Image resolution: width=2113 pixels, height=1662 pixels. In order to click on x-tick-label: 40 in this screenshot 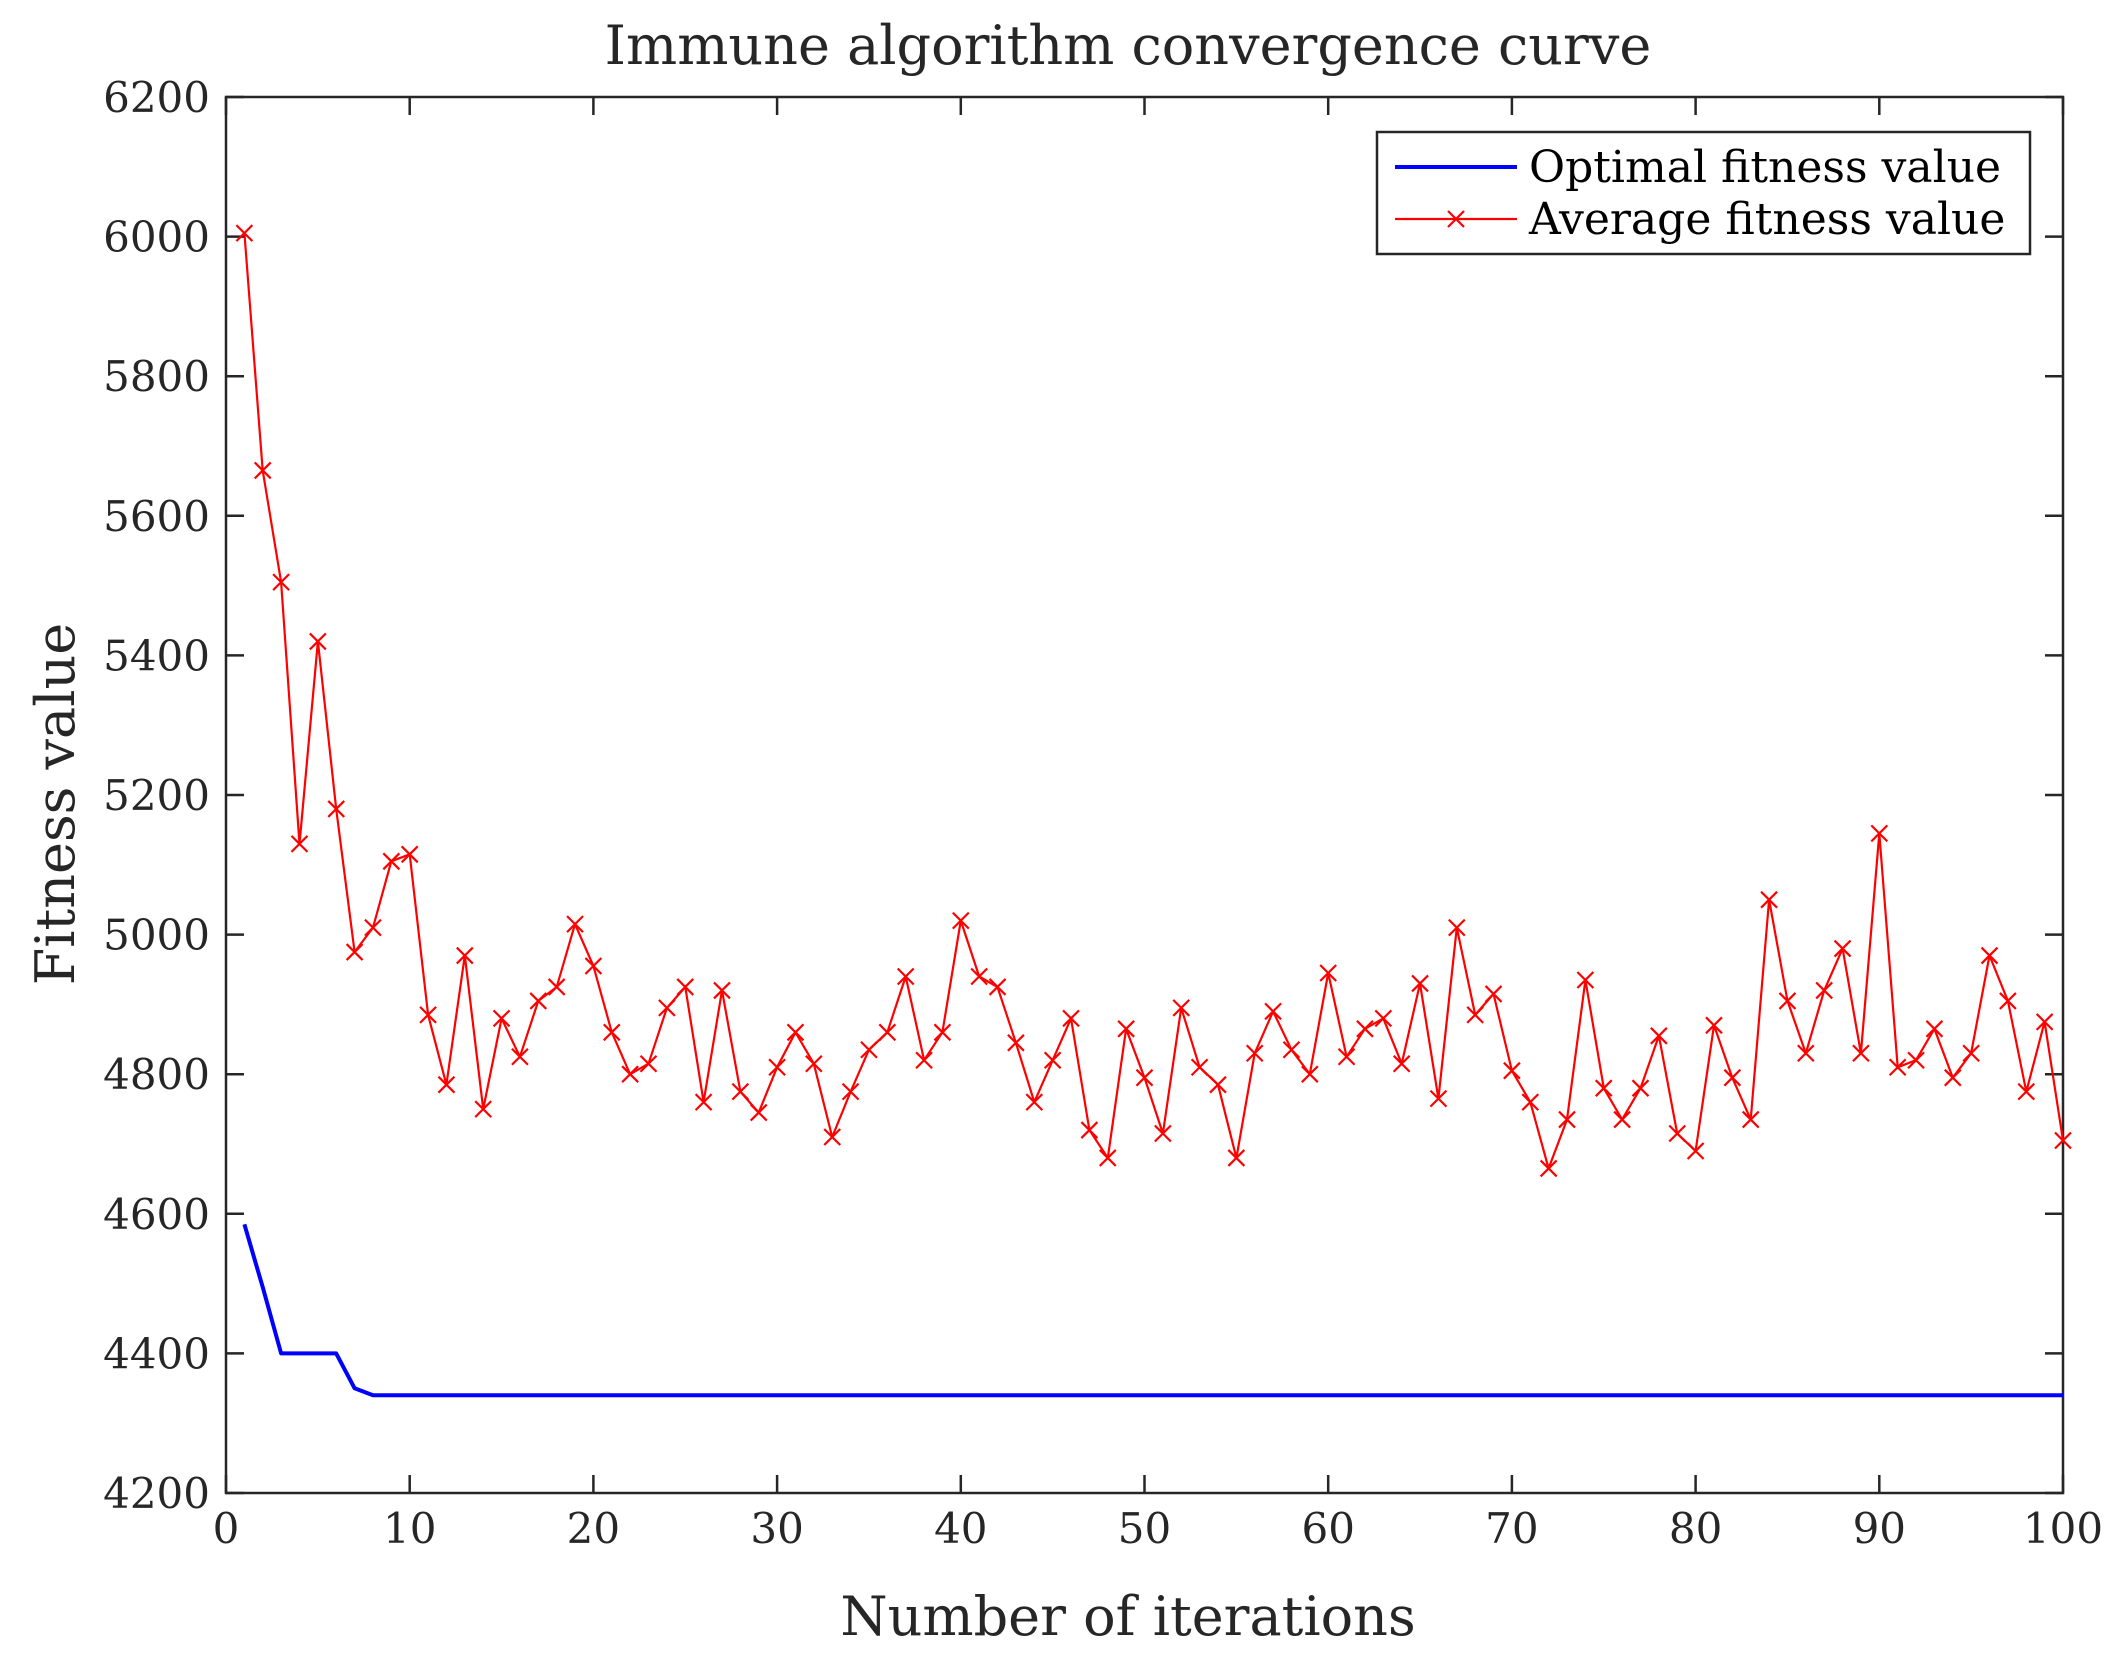, I will do `click(960, 1528)`.